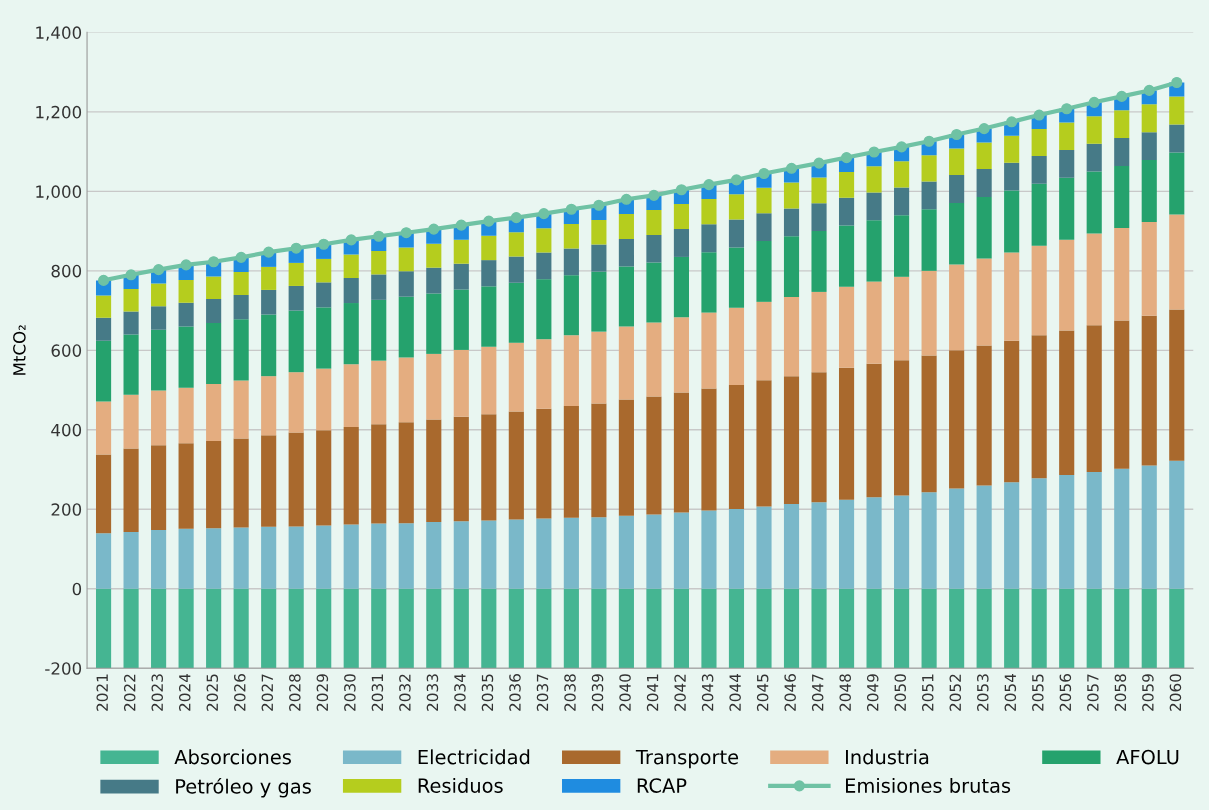 The height and width of the screenshot is (810, 1209). I want to click on x-tick-label: 2036, so click(515, 692).